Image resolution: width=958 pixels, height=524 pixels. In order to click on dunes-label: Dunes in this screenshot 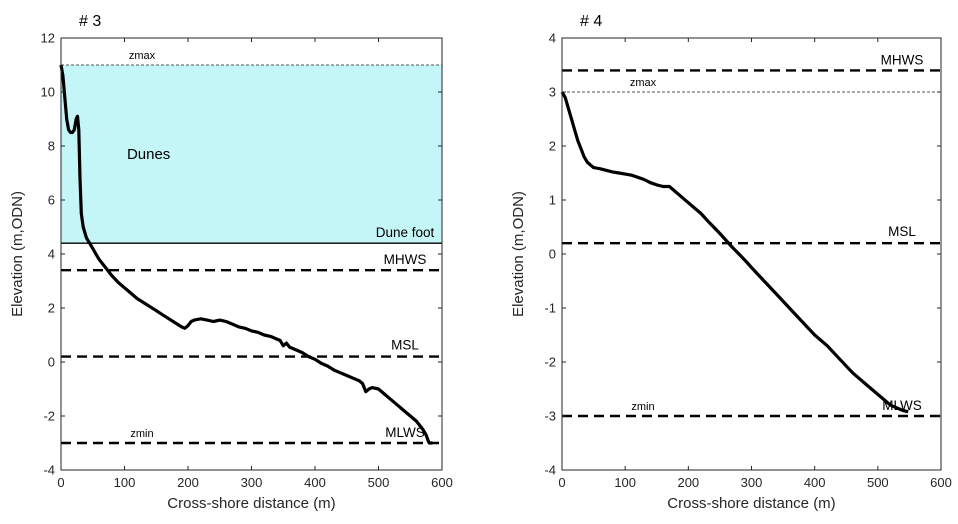, I will do `click(148, 154)`.